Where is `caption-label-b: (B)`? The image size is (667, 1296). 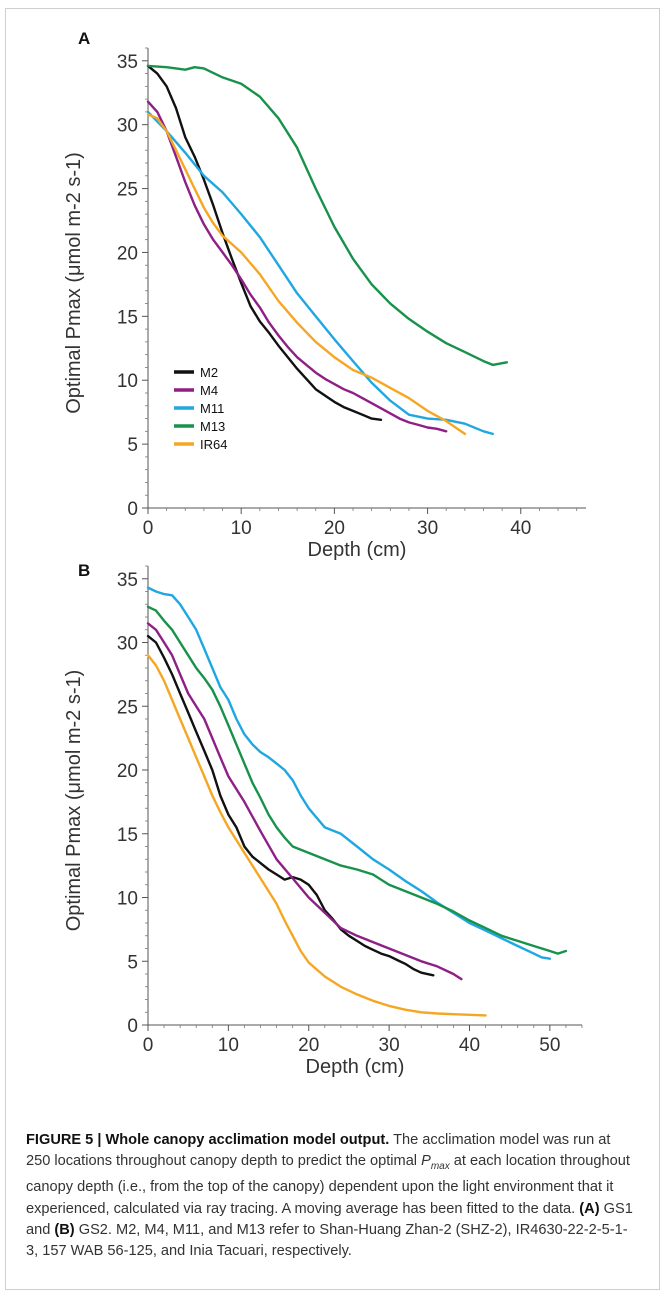
caption-label-b: (B) is located at coordinates (64, 1229).